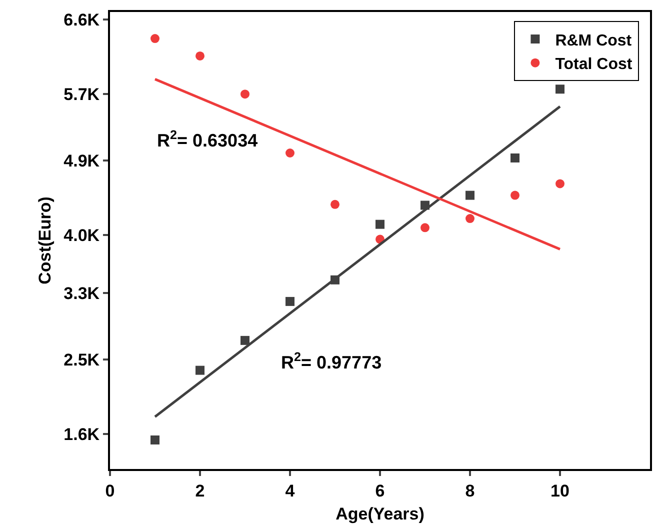 The image size is (655, 531). Describe the element at coordinates (380, 514) in the screenshot. I see `x-axis-title: Age(Years)` at that location.